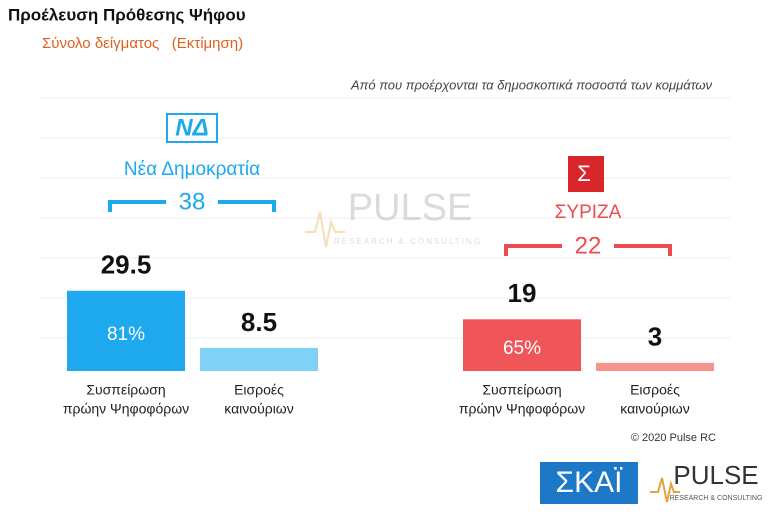 The image size is (780, 519). I want to click on watermark-tagline: RESEARCH & CONSULTING, so click(408, 241).